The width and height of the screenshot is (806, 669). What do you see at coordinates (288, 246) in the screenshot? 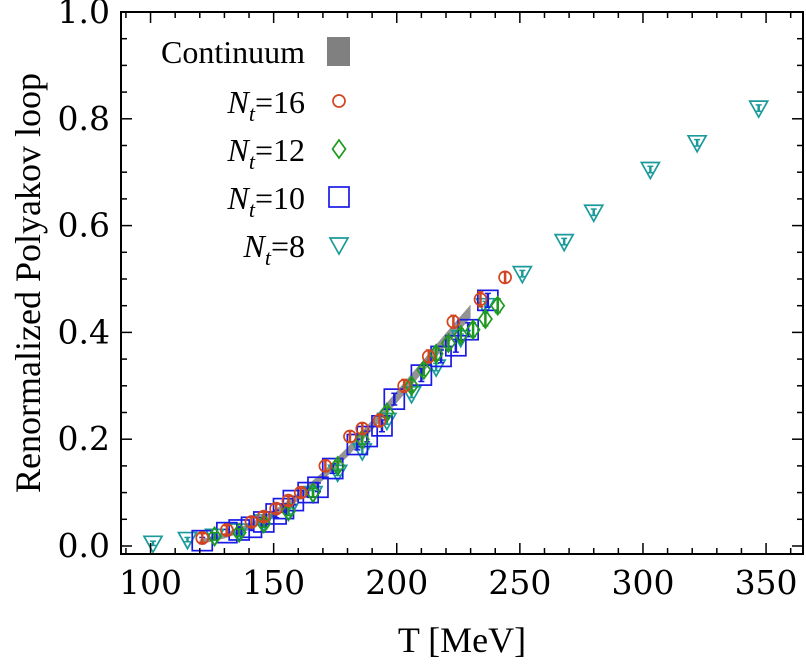
I see `legend-label-suffix: =8` at bounding box center [288, 246].